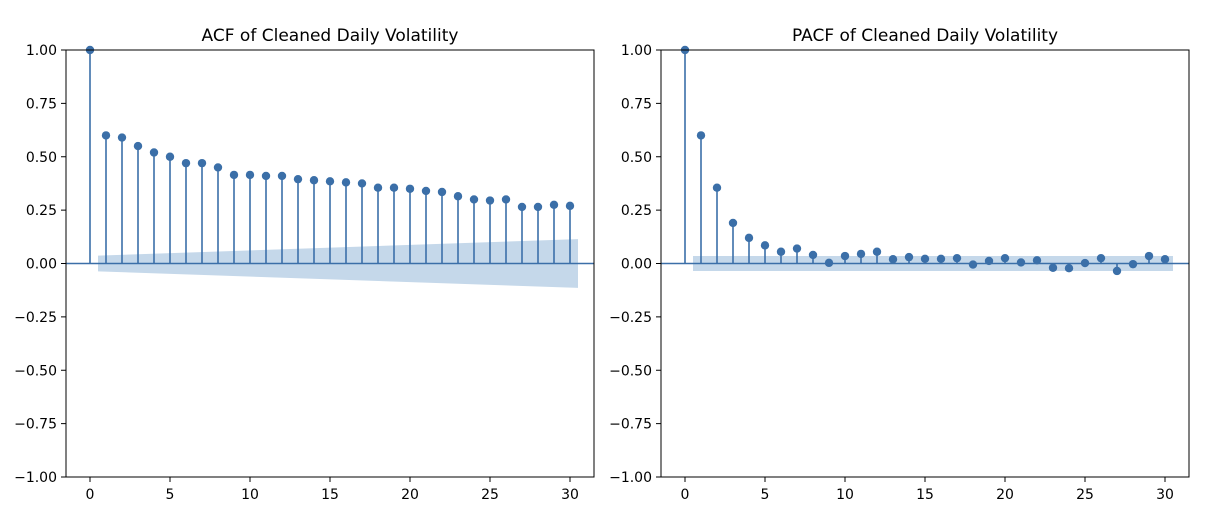 The image size is (1220, 524). I want to click on acf-xtick-label: 15, so click(330, 495).